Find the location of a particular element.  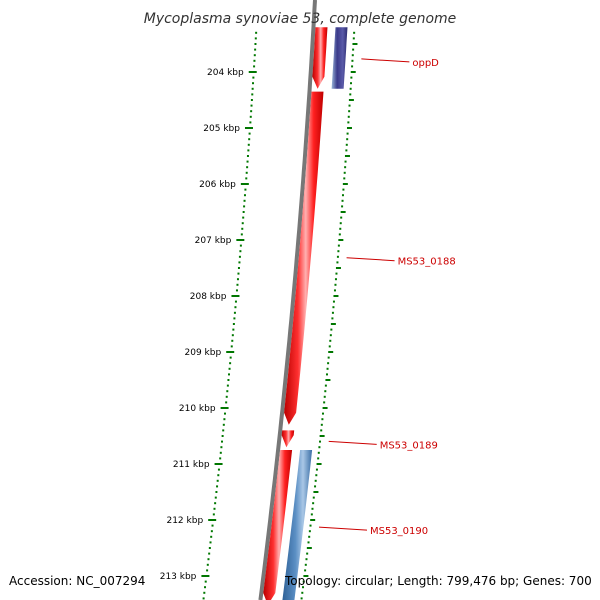

gene-track is located at coordinates (305, 313).